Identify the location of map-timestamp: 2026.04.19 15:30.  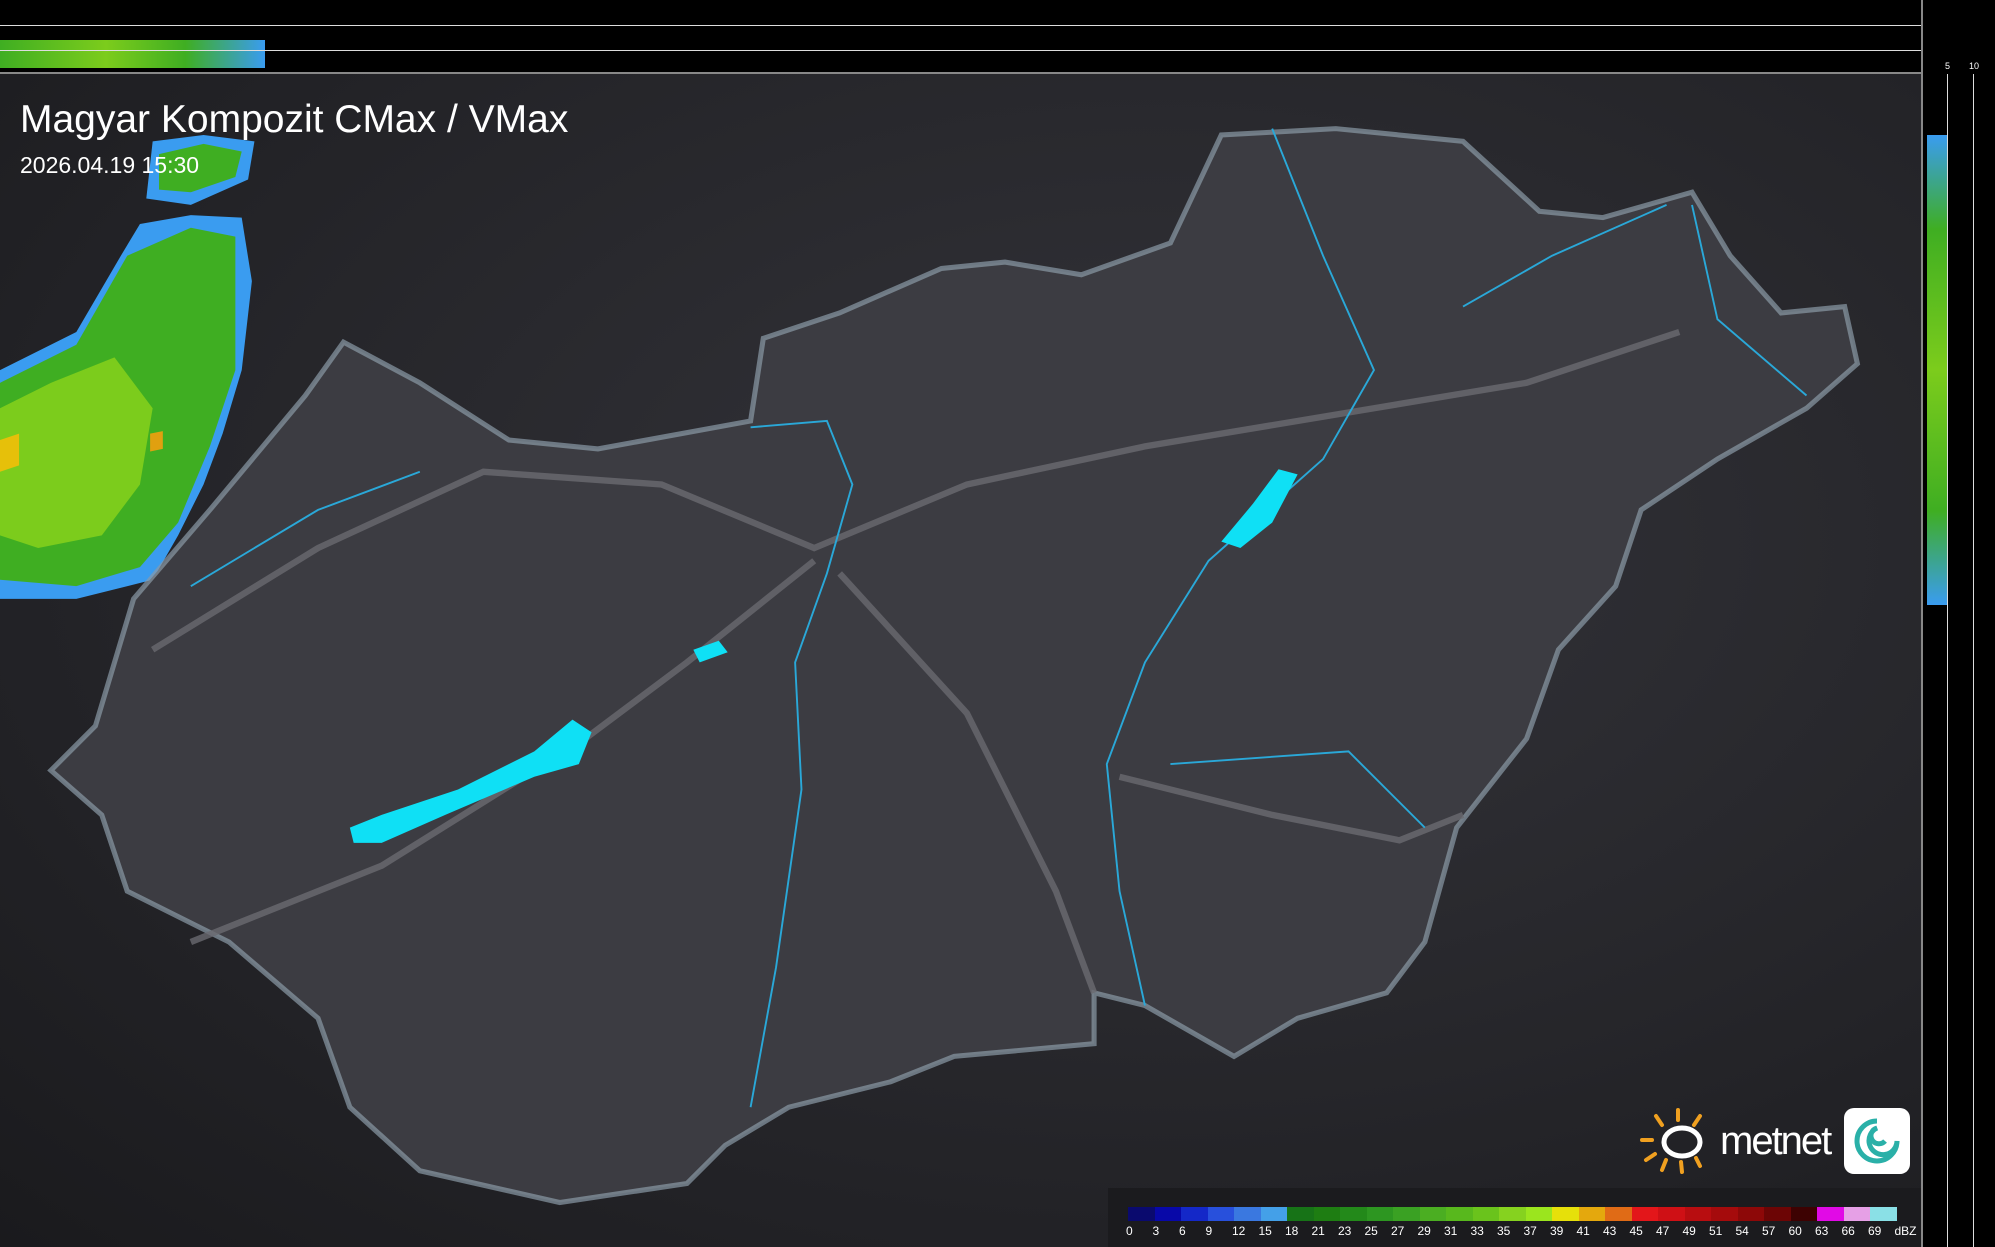
(110, 165).